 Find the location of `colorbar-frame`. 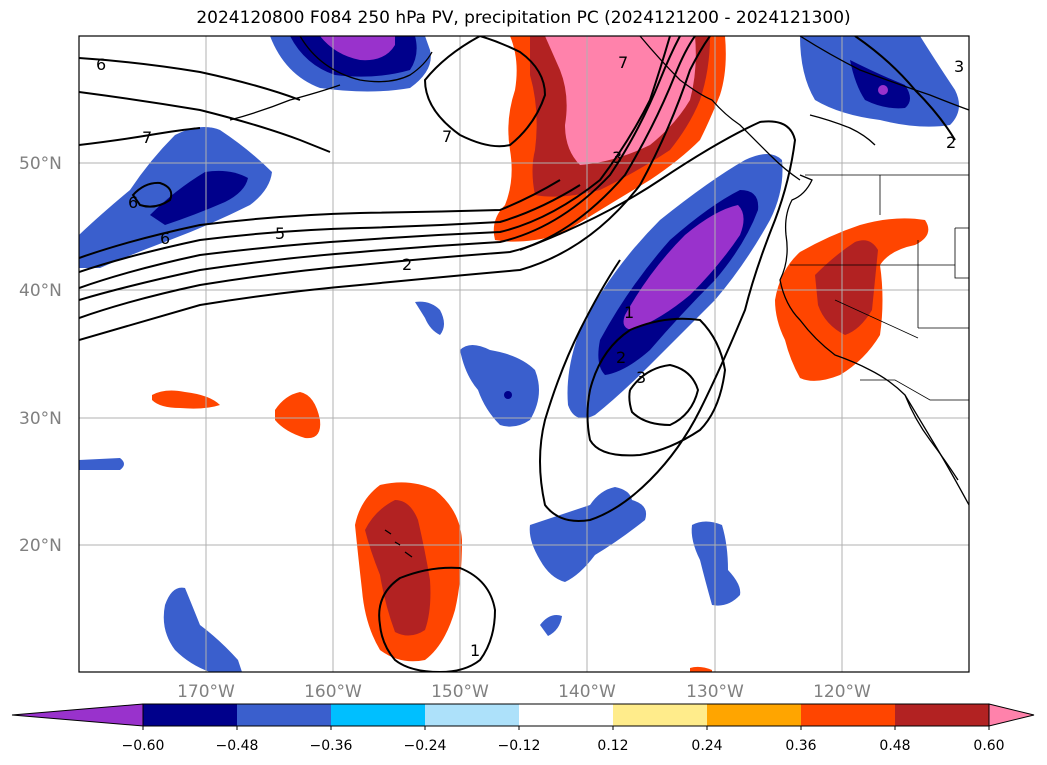

colorbar-frame is located at coordinates (566, 715).